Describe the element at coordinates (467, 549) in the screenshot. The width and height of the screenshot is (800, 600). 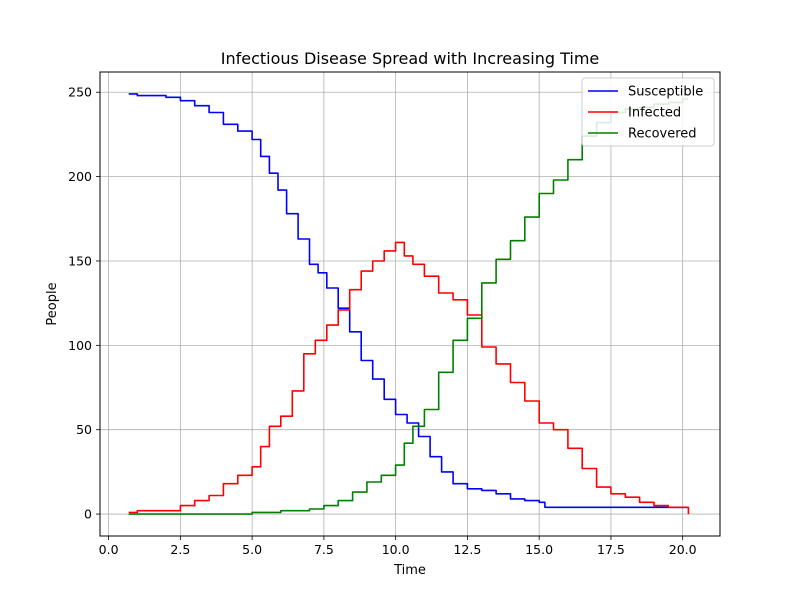
I see `x-tick-label: 12.5` at that location.